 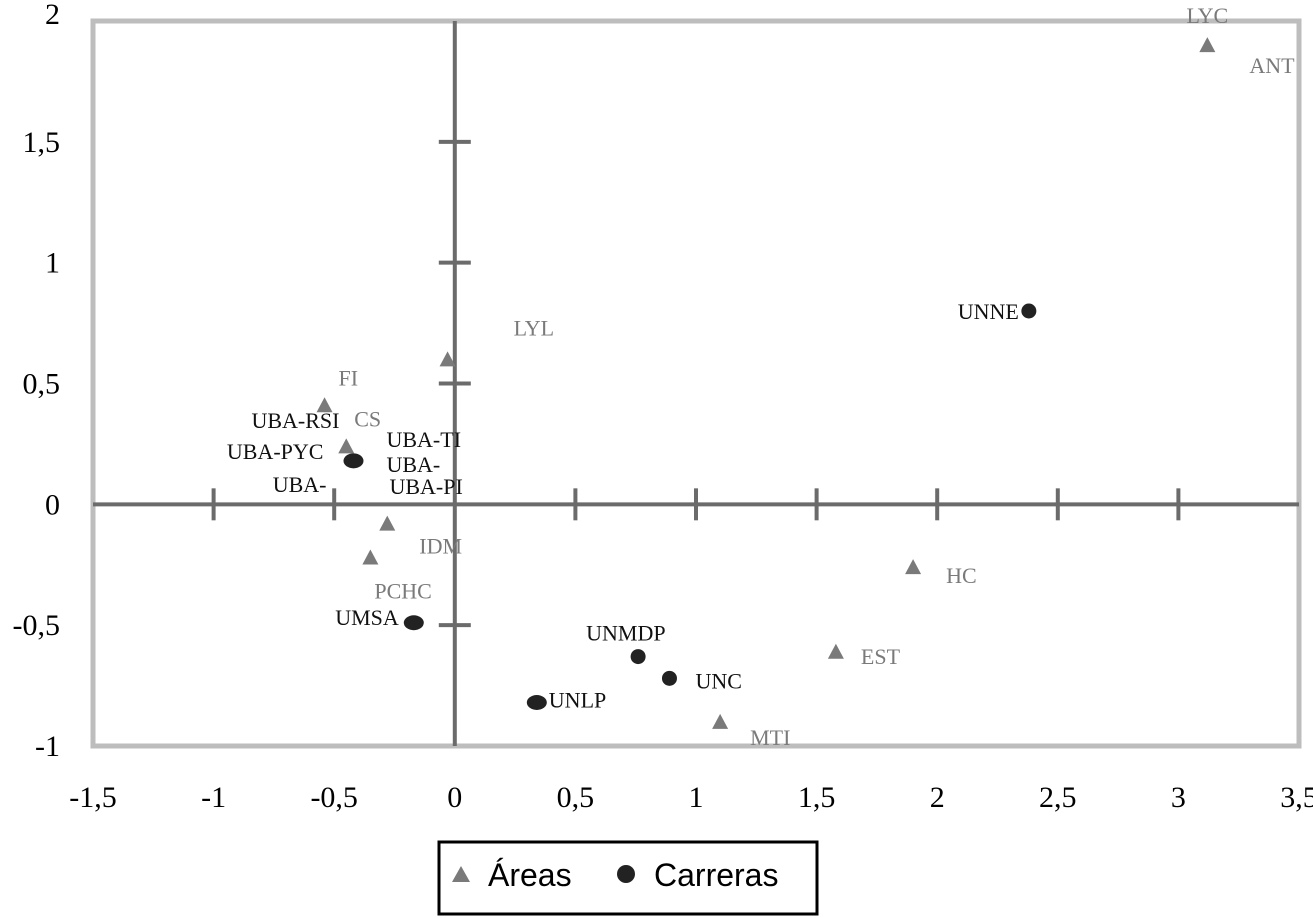 What do you see at coordinates (37, 625) in the screenshot?
I see `y-tick-label: -0,5` at bounding box center [37, 625].